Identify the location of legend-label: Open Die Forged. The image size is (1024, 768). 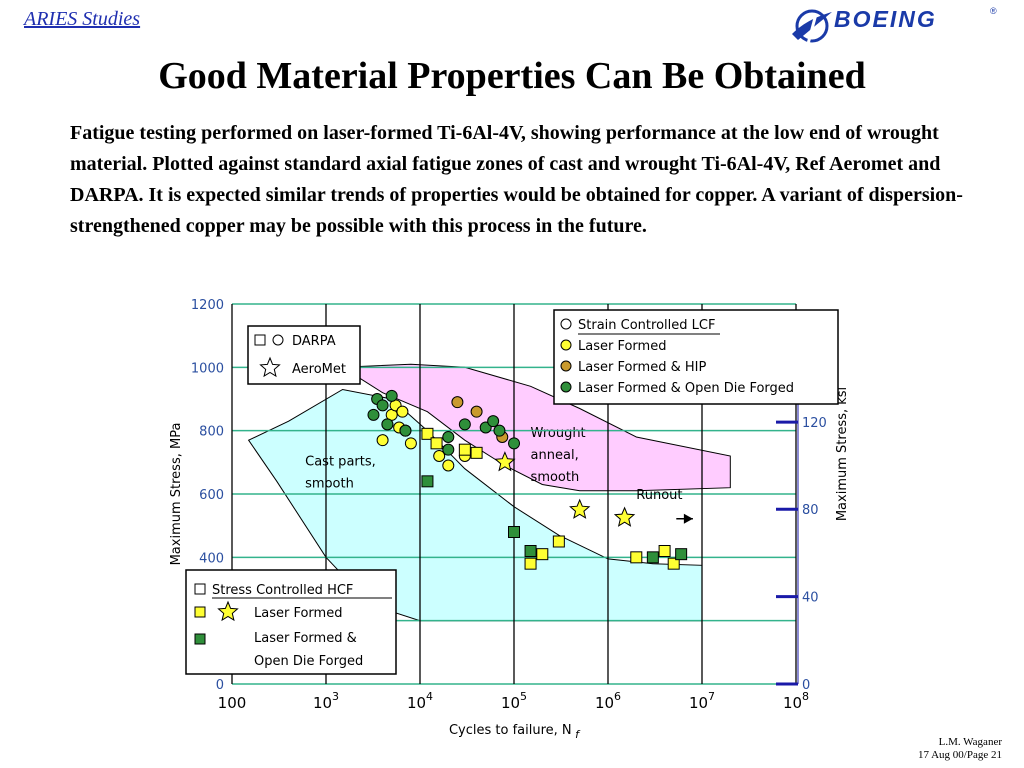
(308, 661).